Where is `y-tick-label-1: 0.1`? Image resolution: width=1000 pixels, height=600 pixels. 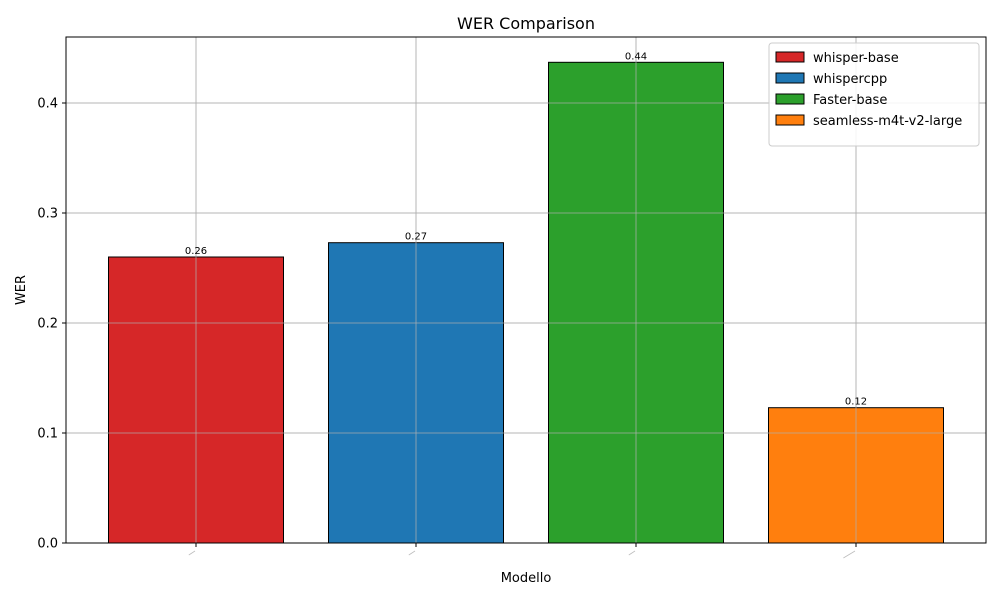
y-tick-label-1: 0.1 is located at coordinates (47, 434).